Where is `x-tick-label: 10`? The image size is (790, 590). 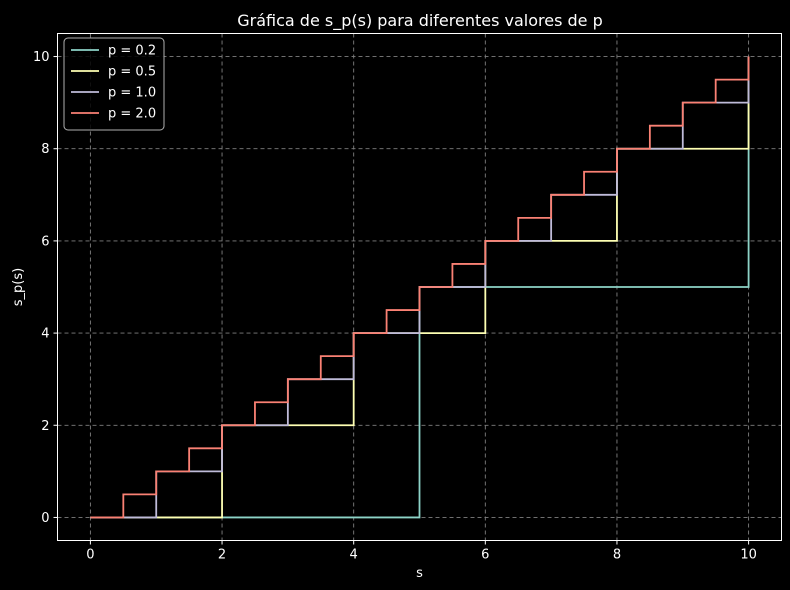 x-tick-label: 10 is located at coordinates (748, 555).